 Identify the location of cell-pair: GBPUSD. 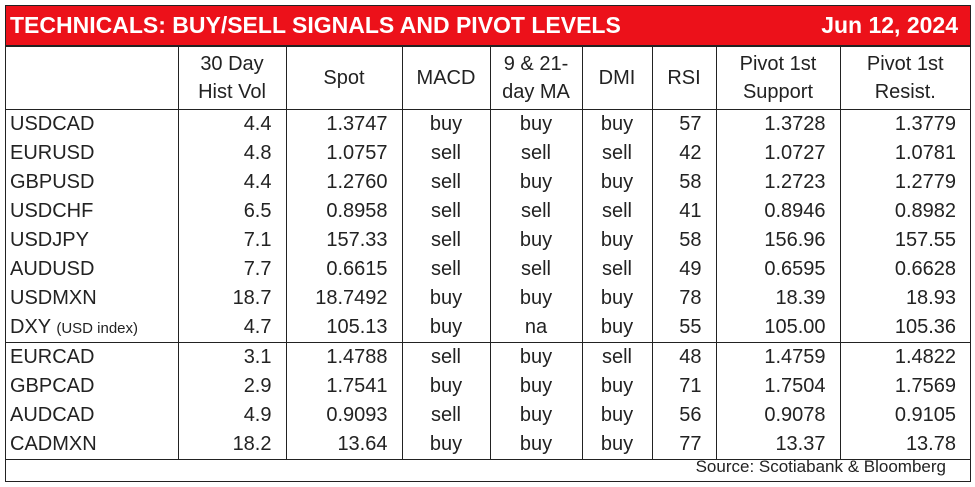
(92, 182).